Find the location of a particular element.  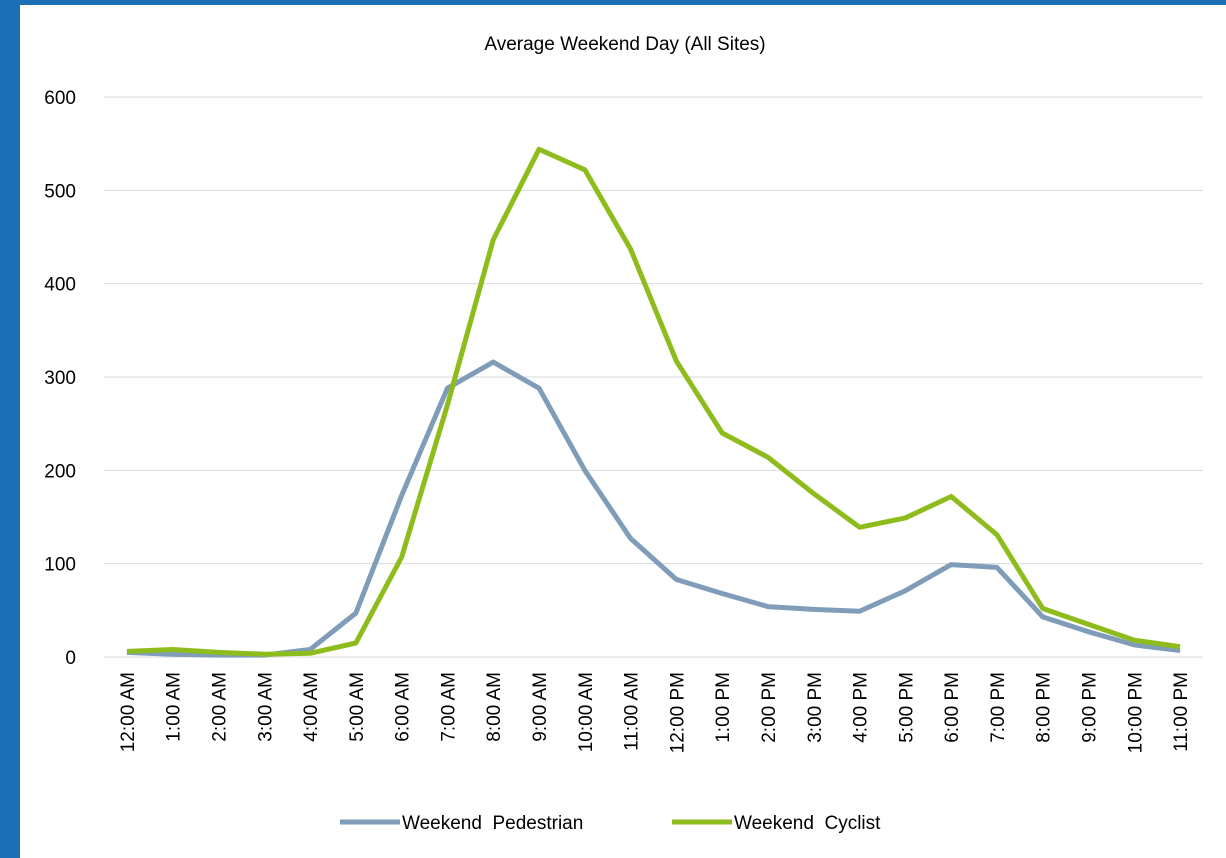

y-tick-label: 100 is located at coordinates (60, 565).